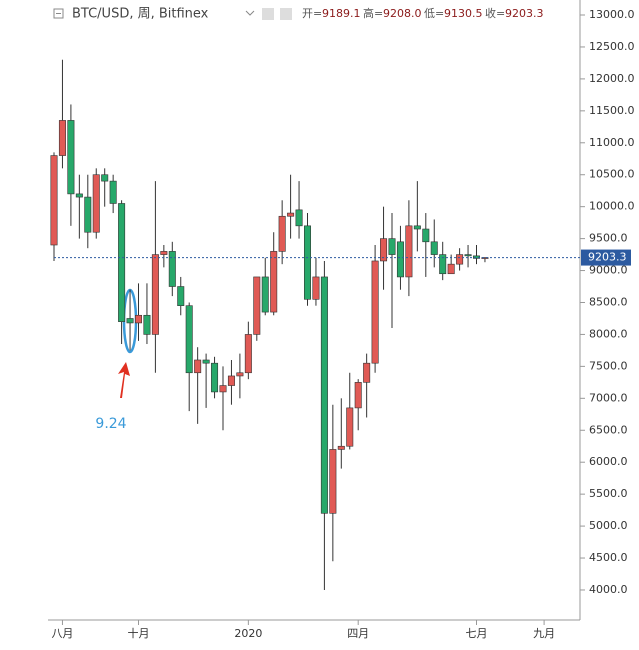  Describe the element at coordinates (608, 429) in the screenshot. I see `y-tick-label: 6500.0` at that location.